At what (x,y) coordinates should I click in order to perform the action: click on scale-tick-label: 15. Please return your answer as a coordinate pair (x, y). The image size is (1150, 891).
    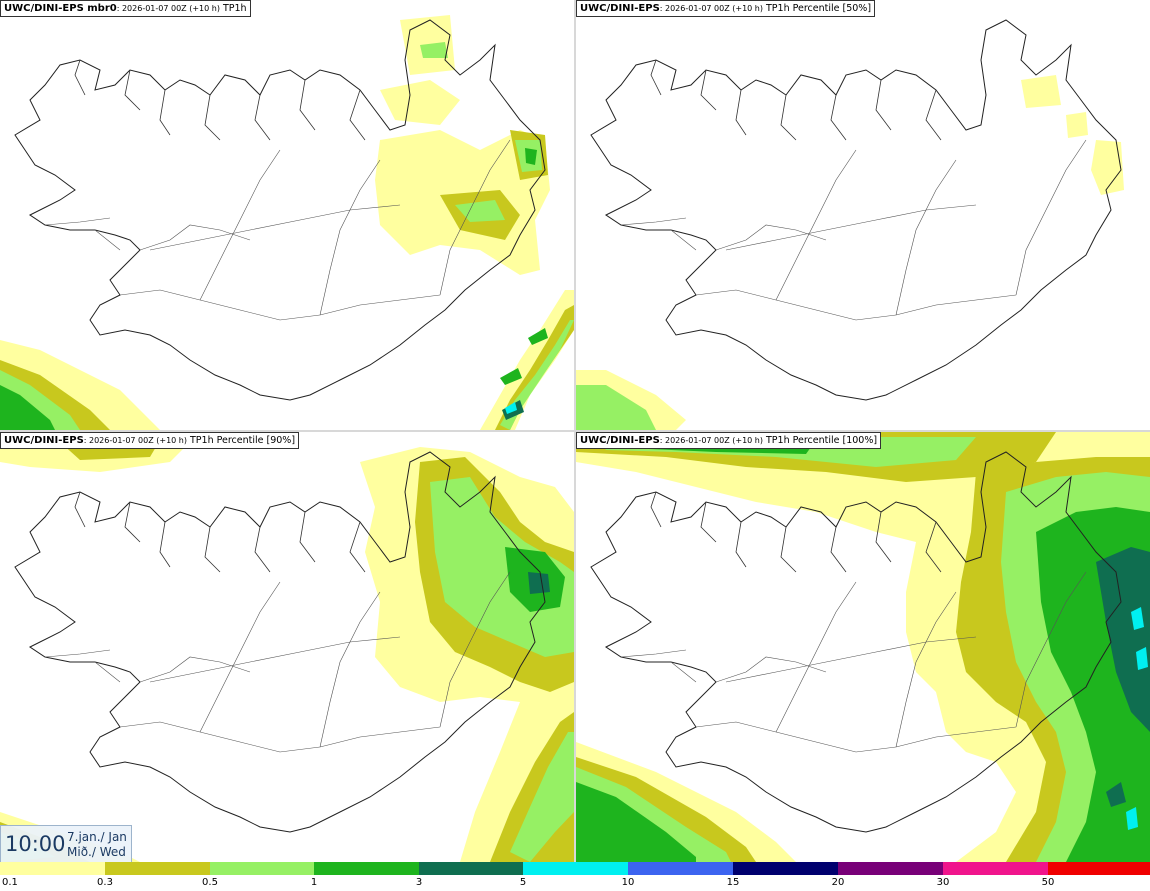
    Looking at the image, I should click on (733, 882).